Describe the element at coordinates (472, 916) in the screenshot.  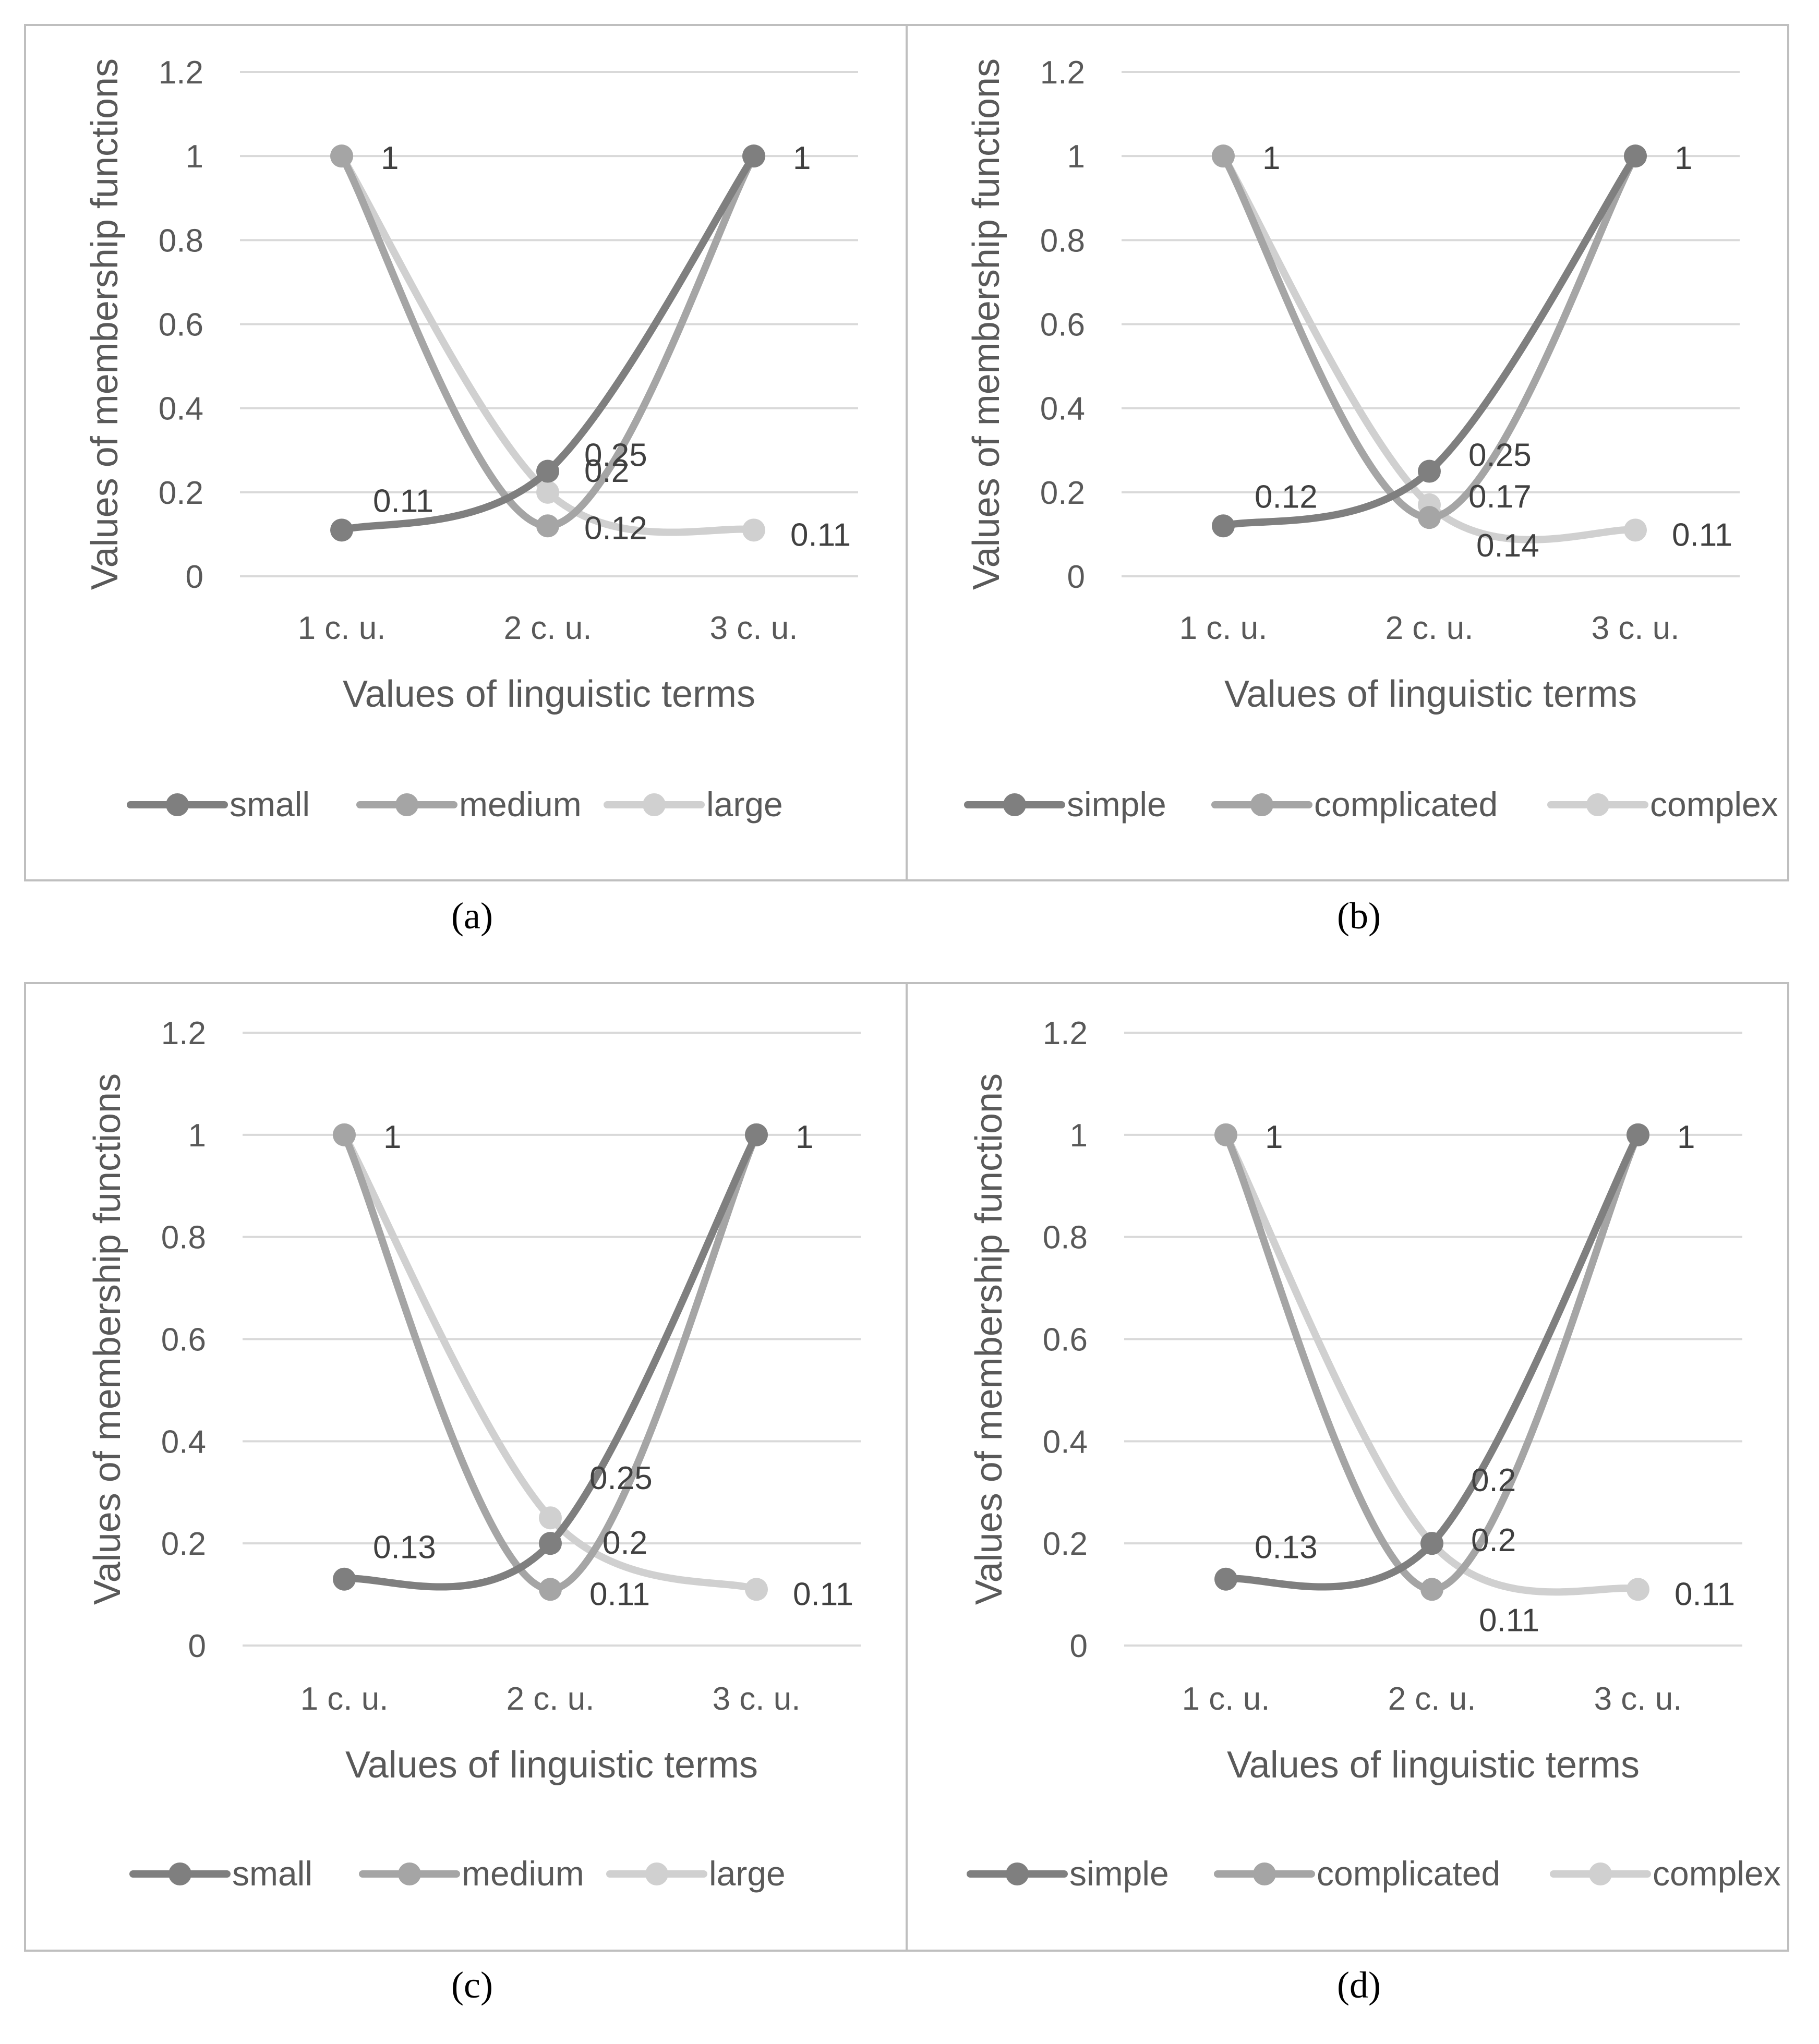
I see `panel-caption: (a)` at that location.